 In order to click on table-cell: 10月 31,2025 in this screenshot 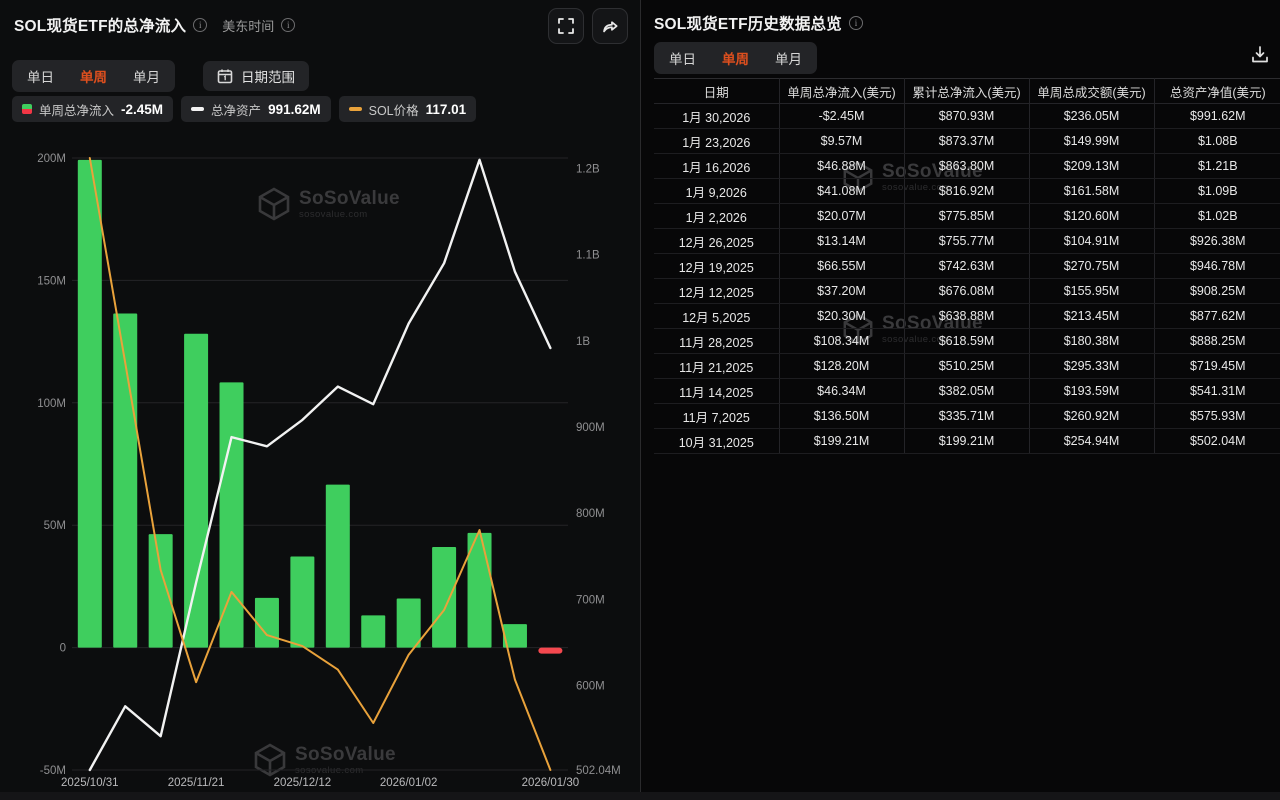, I will do `click(717, 441)`.